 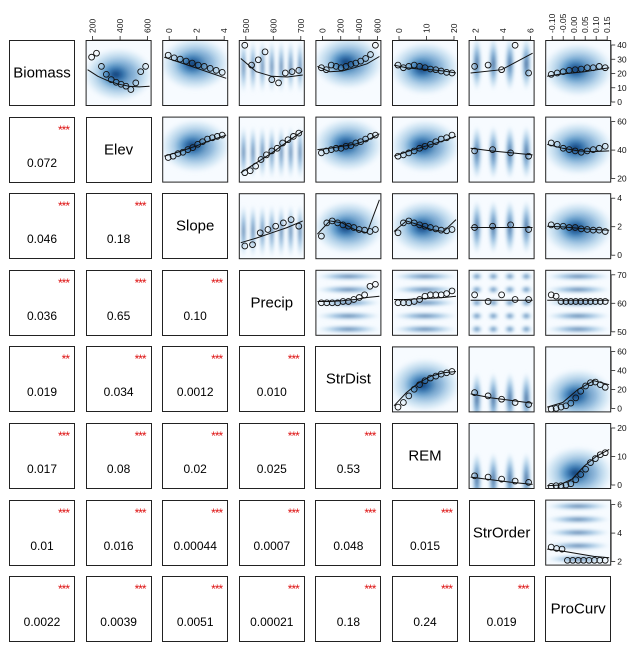 I want to click on diagonal-cell: Slope, so click(x=195, y=226).